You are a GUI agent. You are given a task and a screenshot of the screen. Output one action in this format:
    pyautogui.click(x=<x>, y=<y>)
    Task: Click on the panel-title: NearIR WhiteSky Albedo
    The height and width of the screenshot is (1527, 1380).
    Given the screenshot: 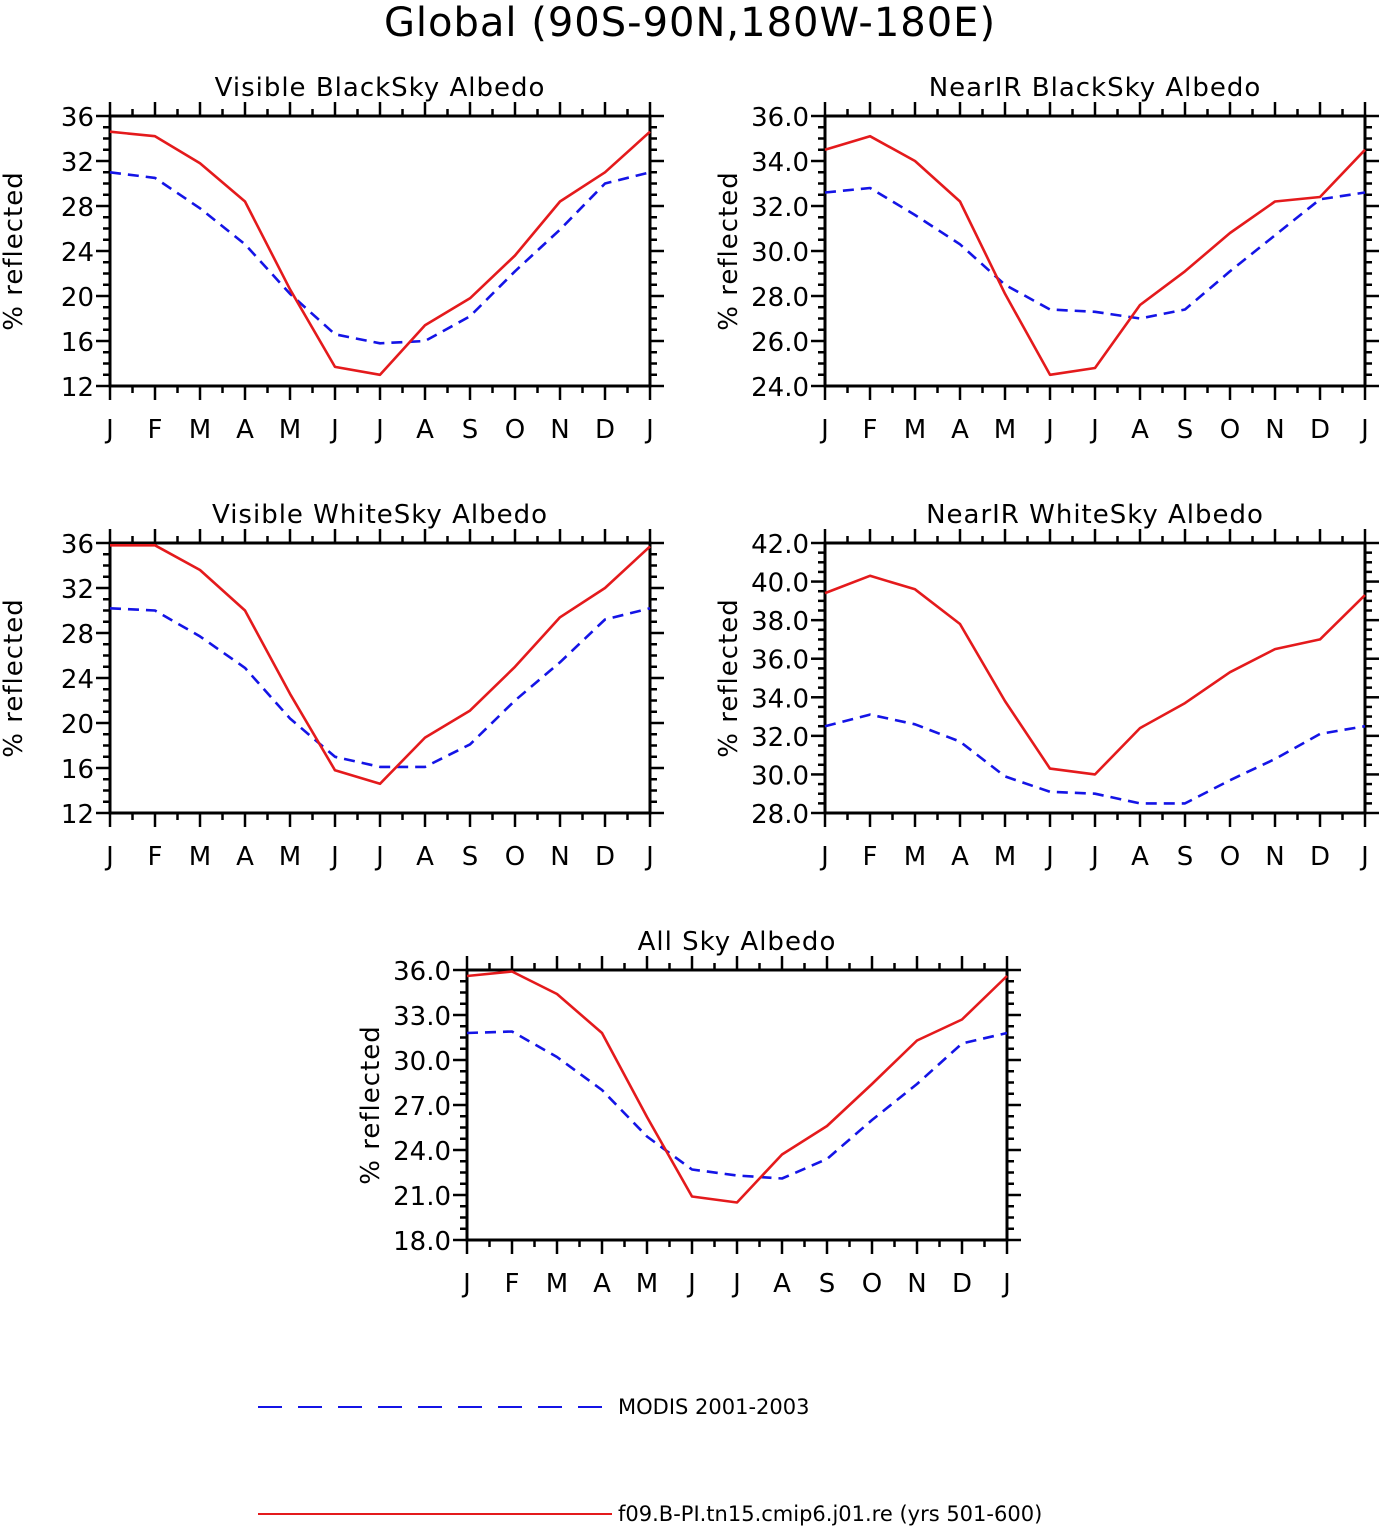 What is the action you would take?
    pyautogui.click(x=1095, y=515)
    